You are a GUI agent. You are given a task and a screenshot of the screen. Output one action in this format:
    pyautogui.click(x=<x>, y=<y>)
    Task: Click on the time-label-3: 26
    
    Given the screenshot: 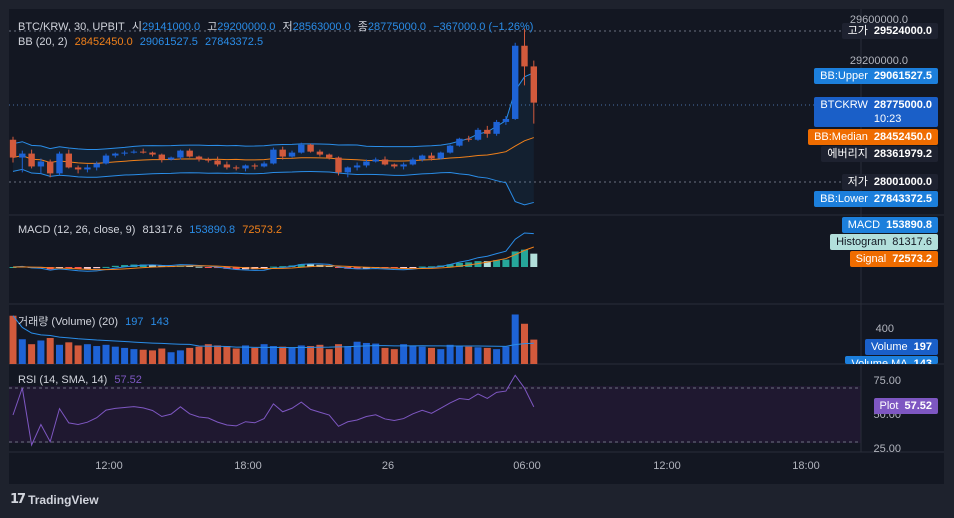 What is the action you would take?
    pyautogui.click(x=388, y=466)
    